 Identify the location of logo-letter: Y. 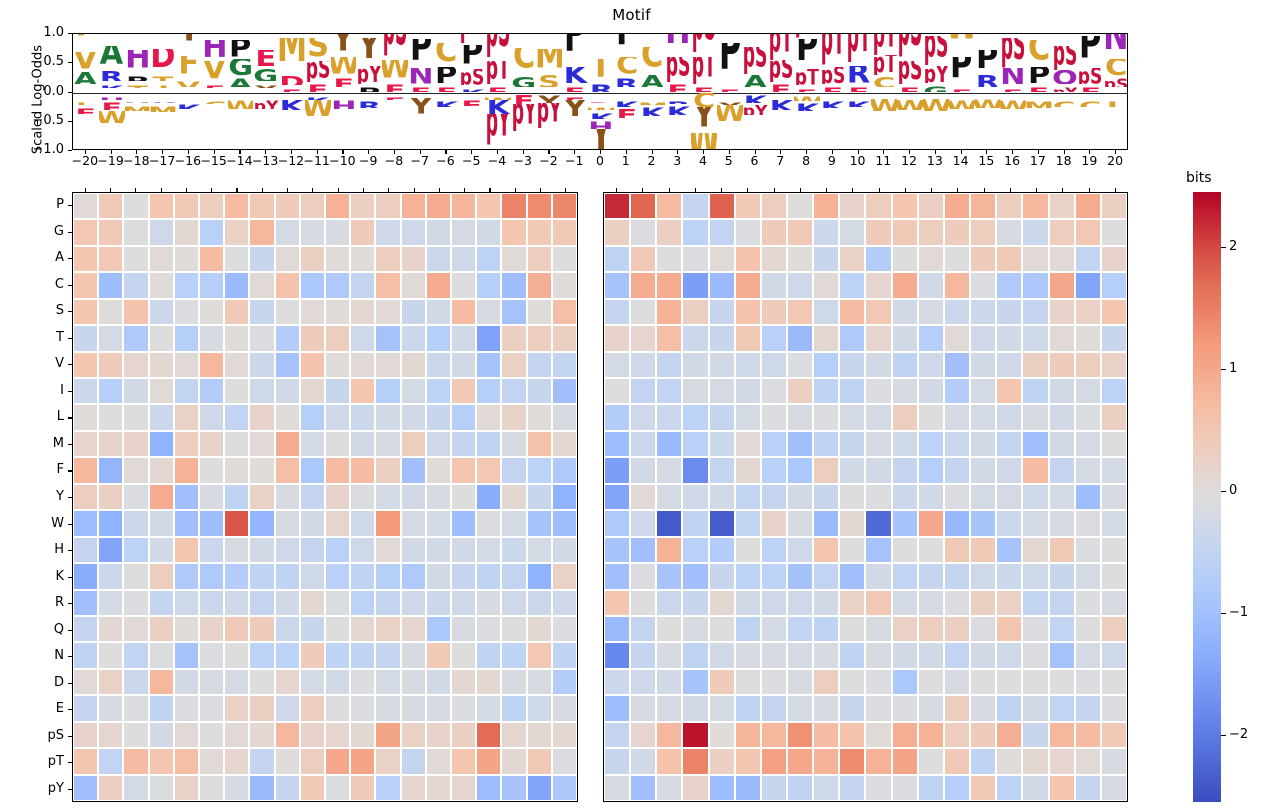
(138, 100).